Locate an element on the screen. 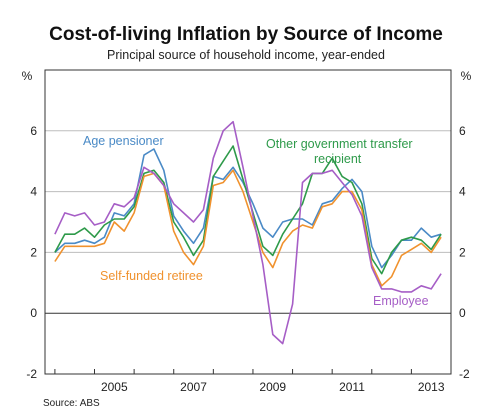 This screenshot has height=420, width=493. x-tick-labels: 2005 2007 2009 2011 2013 is located at coordinates (253, 381).